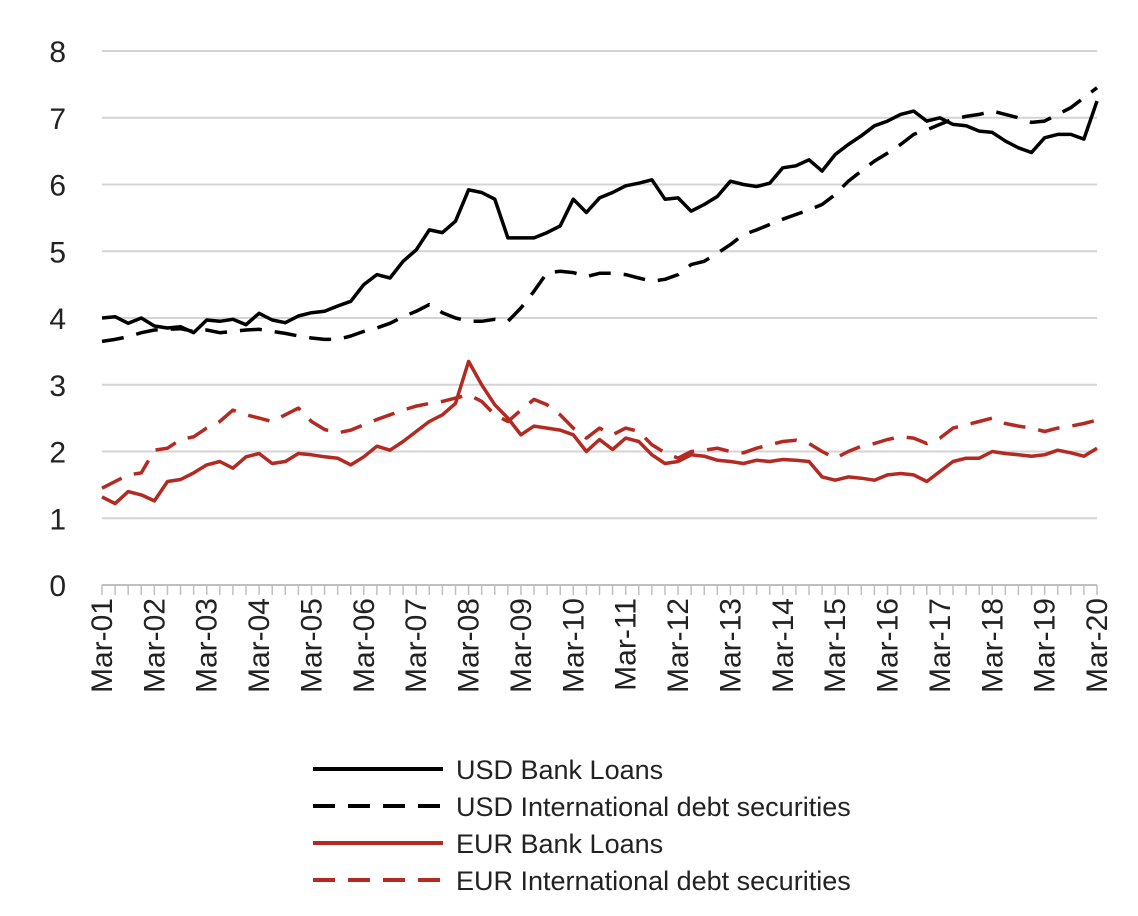 This screenshot has width=1138, height=916. Describe the element at coordinates (207, 645) in the screenshot. I see `x-tick-label: Mar-03` at that location.